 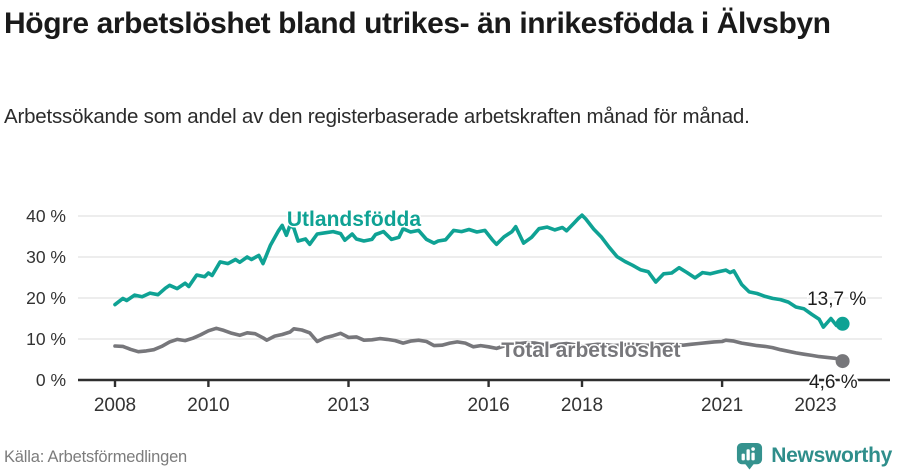 I want to click on annotation: 13,7 %, so click(x=836, y=299).